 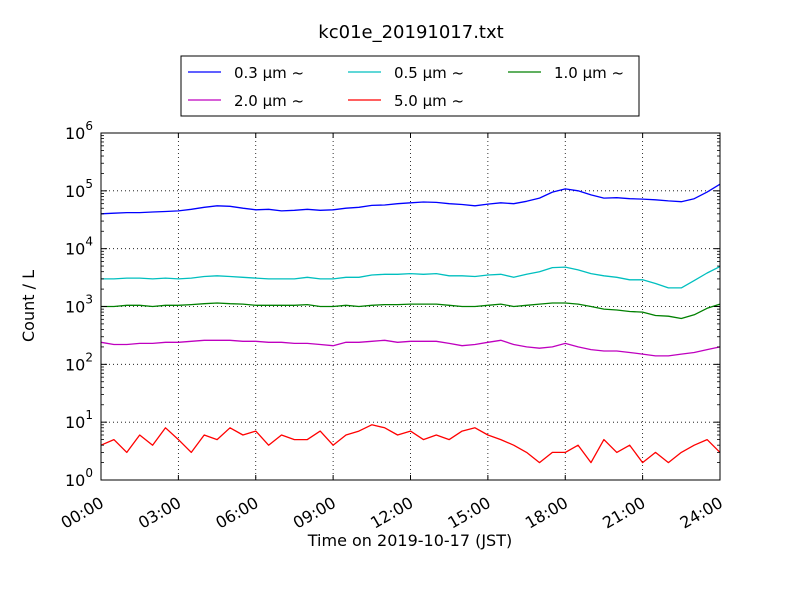 I want to click on legend-label-2: 1.0 µm ~, so click(x=589, y=73).